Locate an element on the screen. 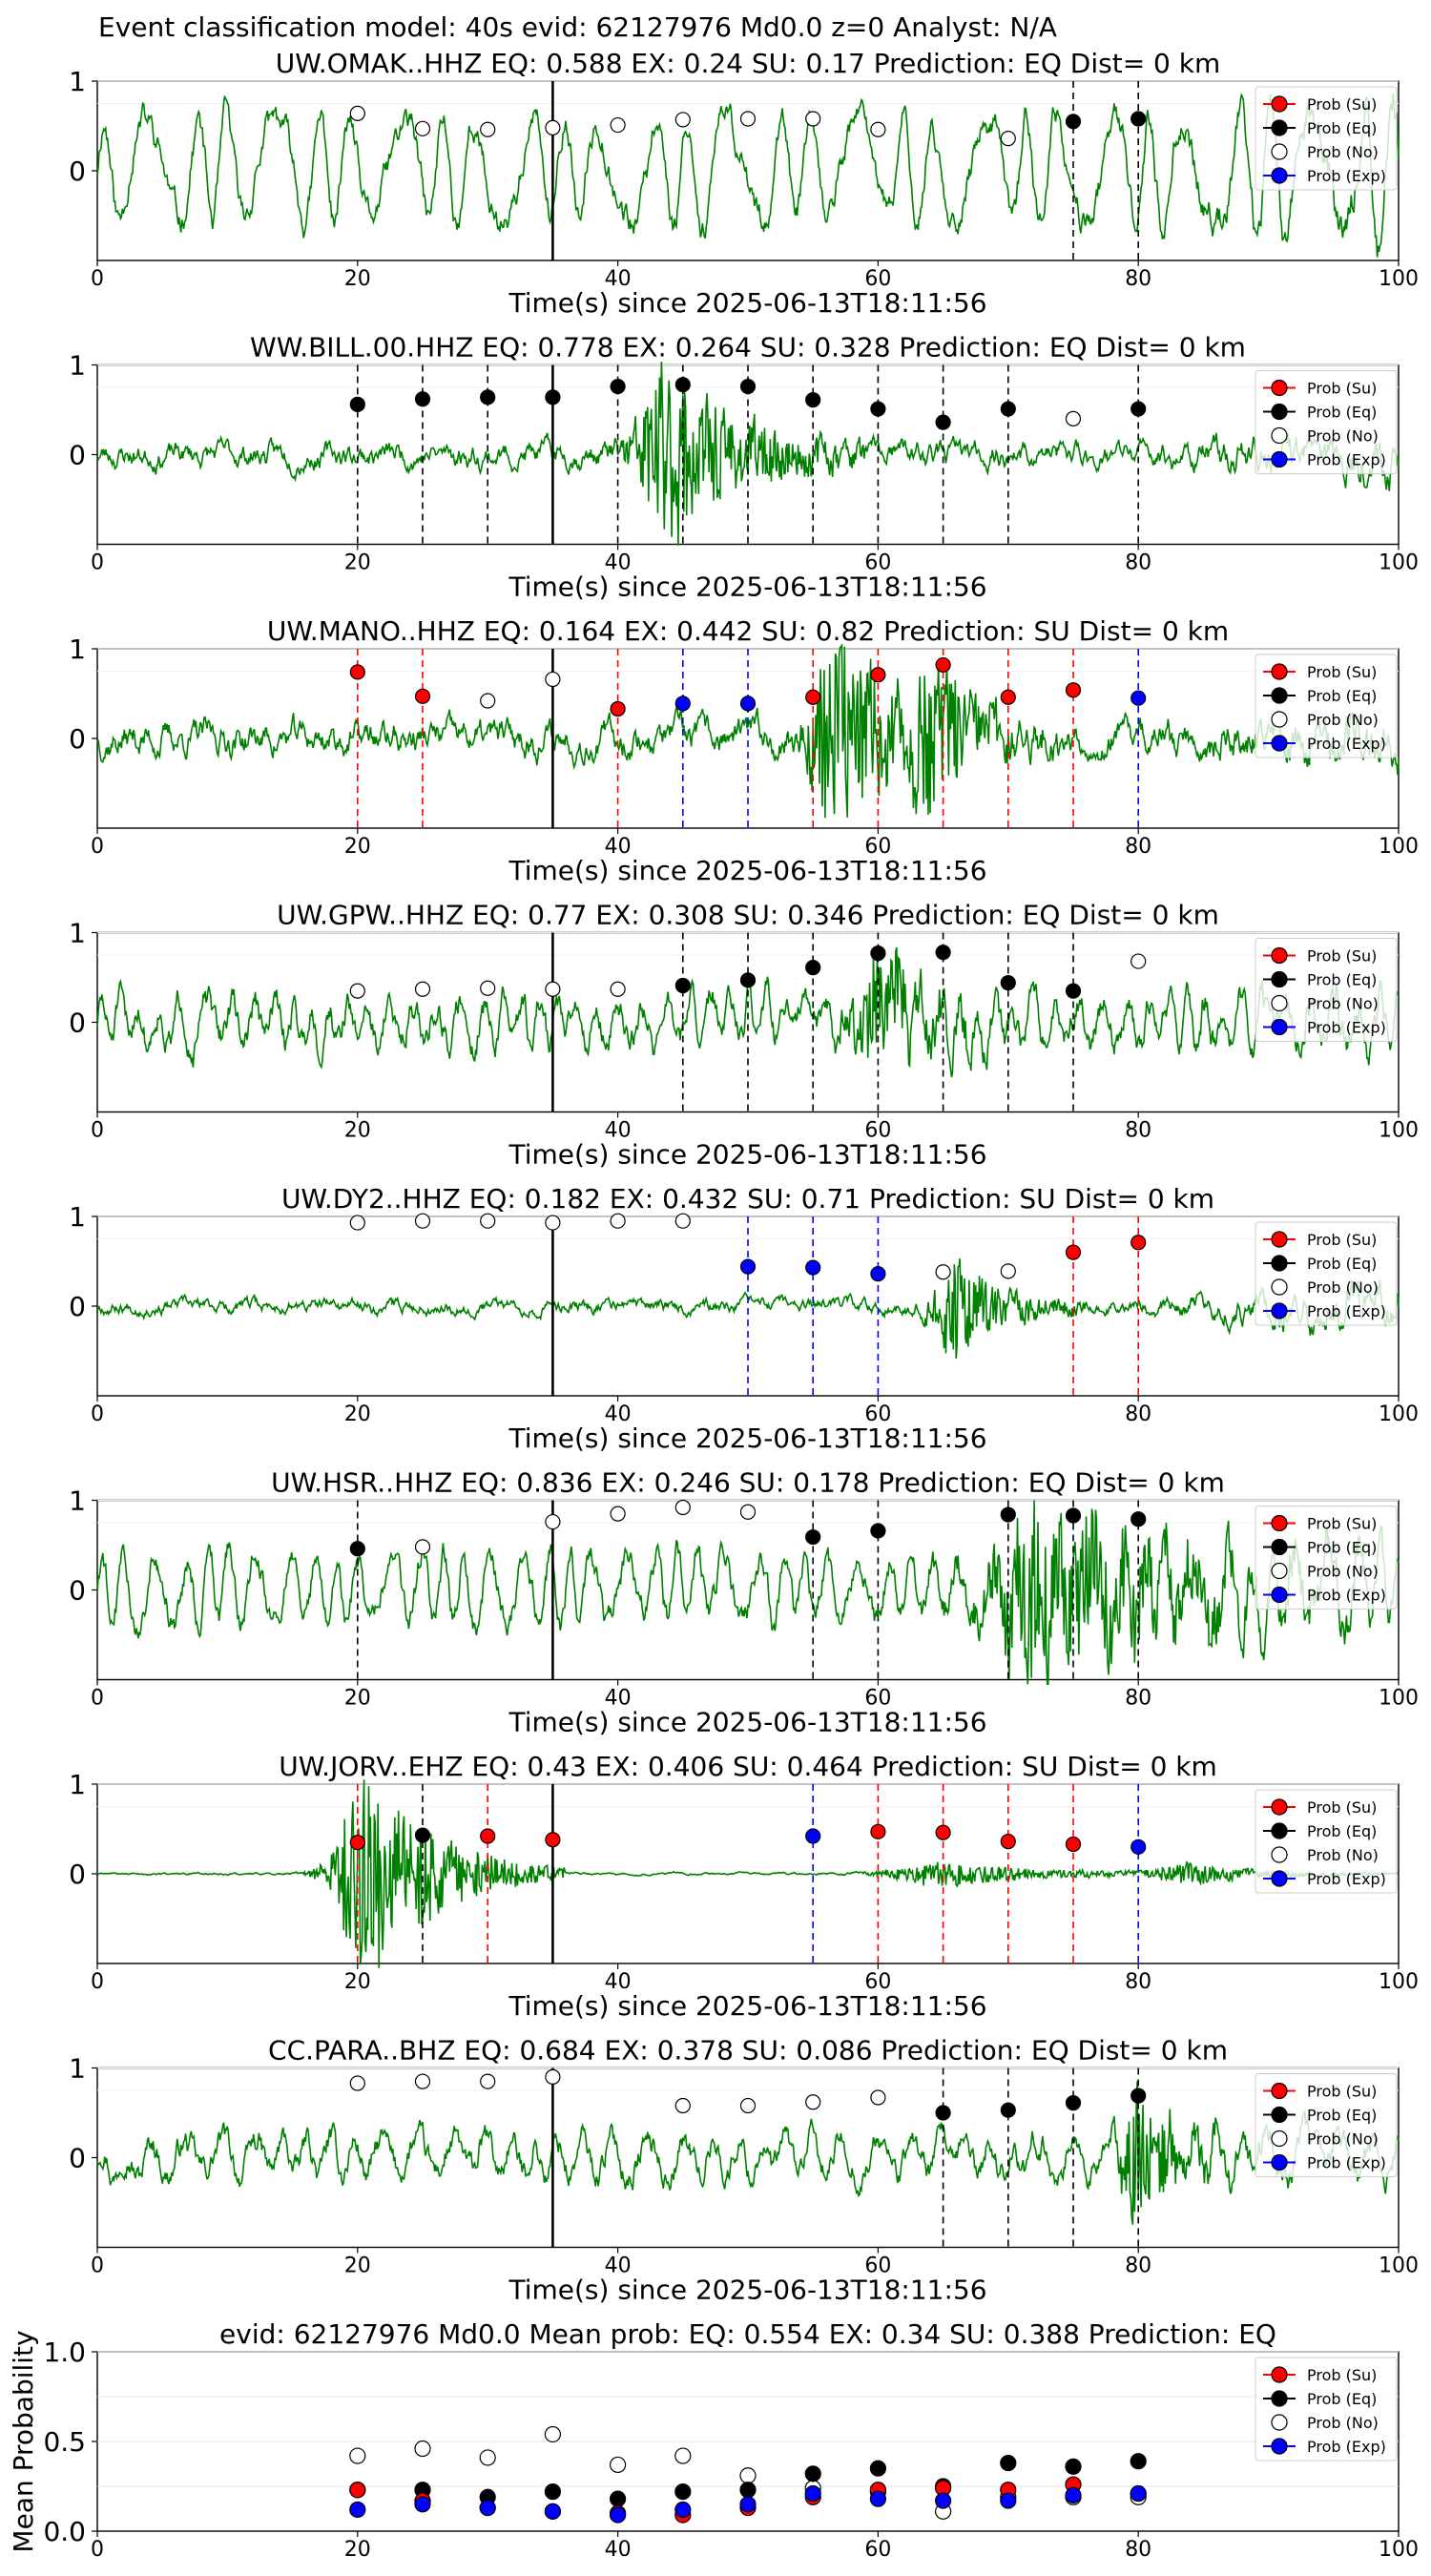 This screenshot has width=1431, height=2576. legend-entry-exp-label: Prob (Exp) is located at coordinates (1346, 1028).